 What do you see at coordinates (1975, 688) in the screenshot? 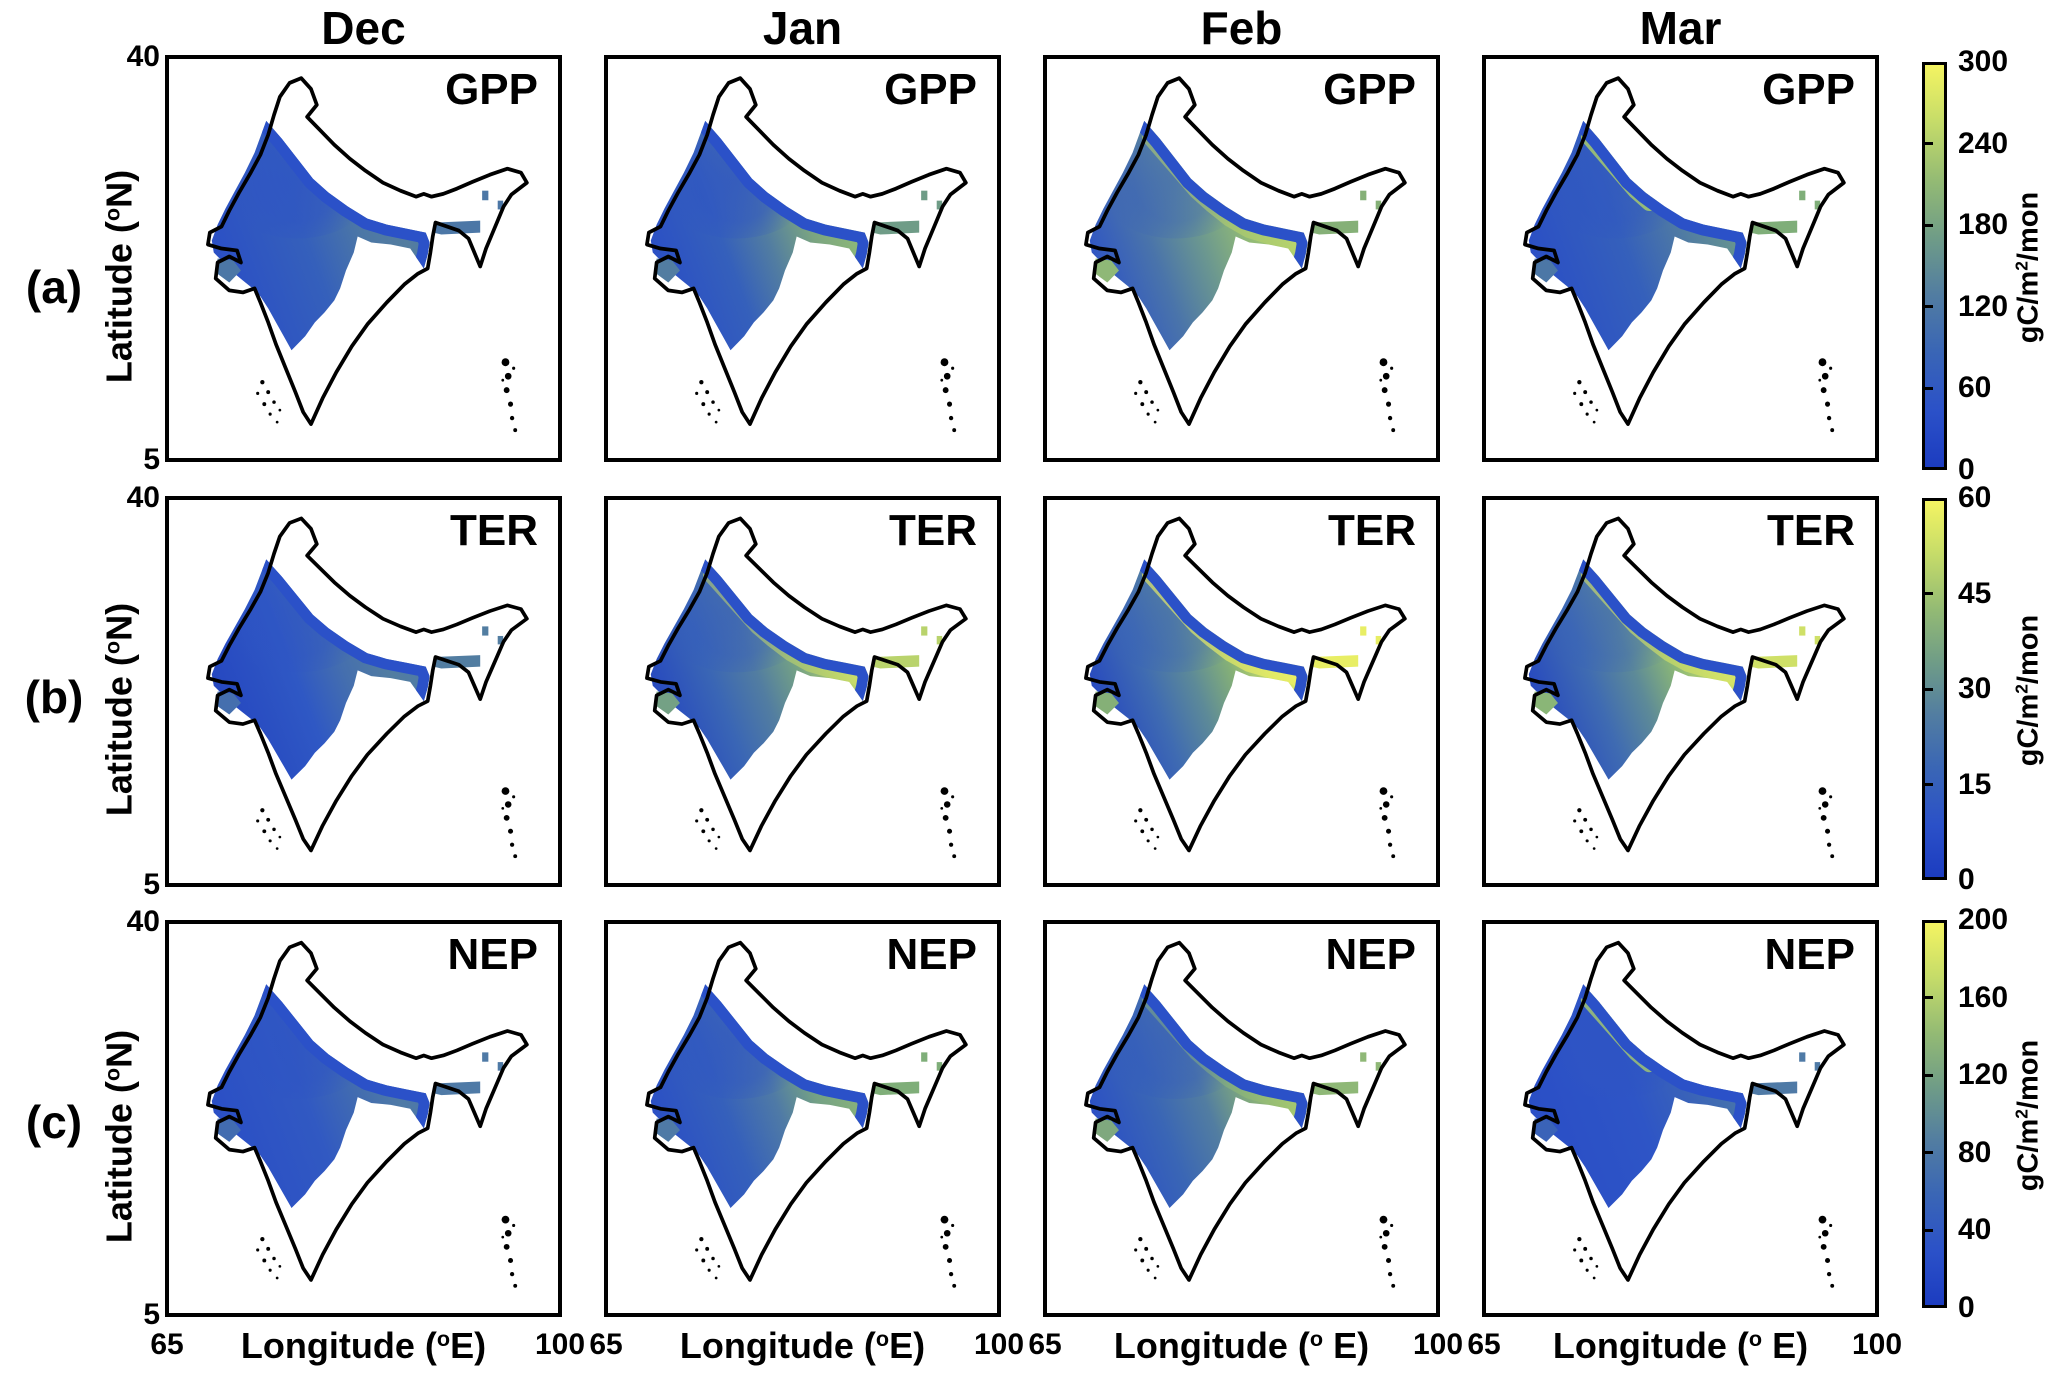
I see `colorbar-tick-30: 30` at bounding box center [1975, 688].